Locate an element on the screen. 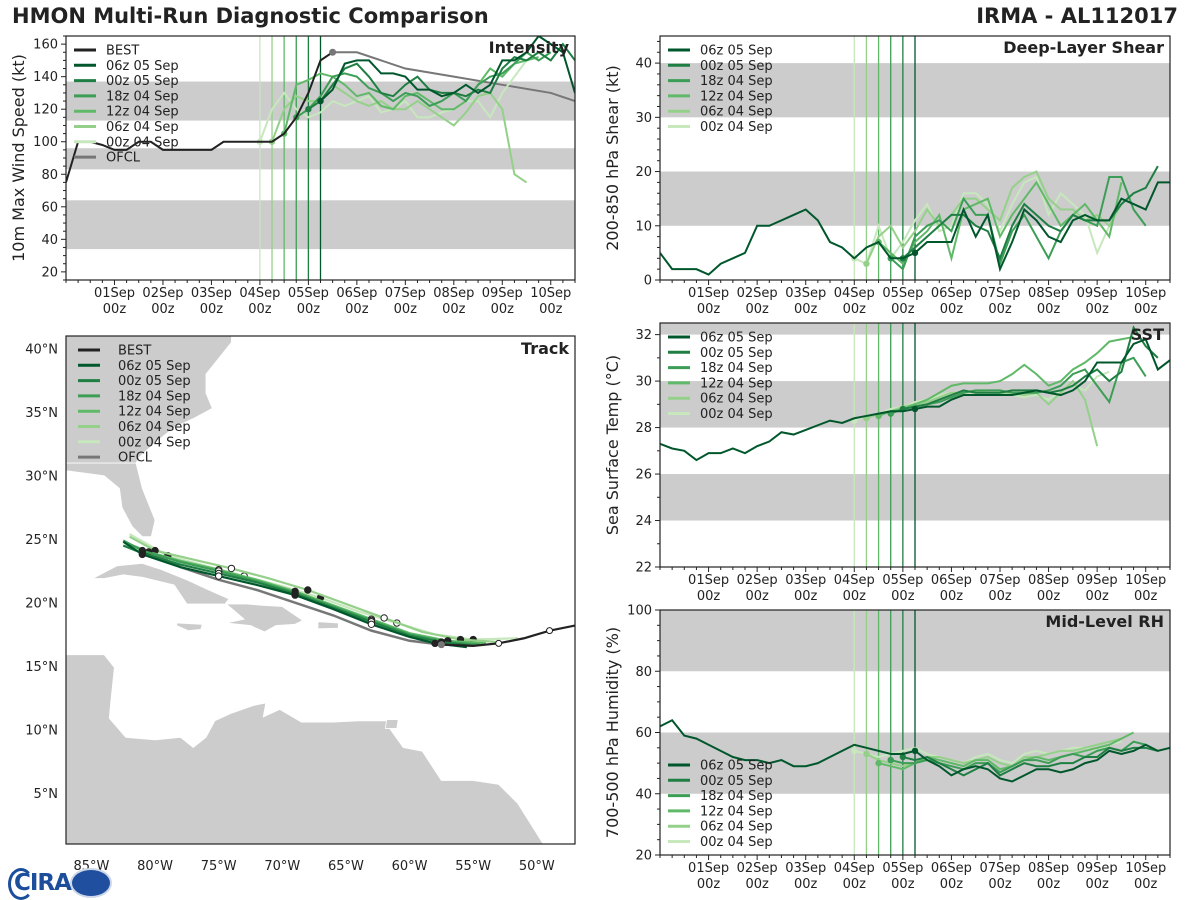  track-xtick-label: 70°W is located at coordinates (282, 866).